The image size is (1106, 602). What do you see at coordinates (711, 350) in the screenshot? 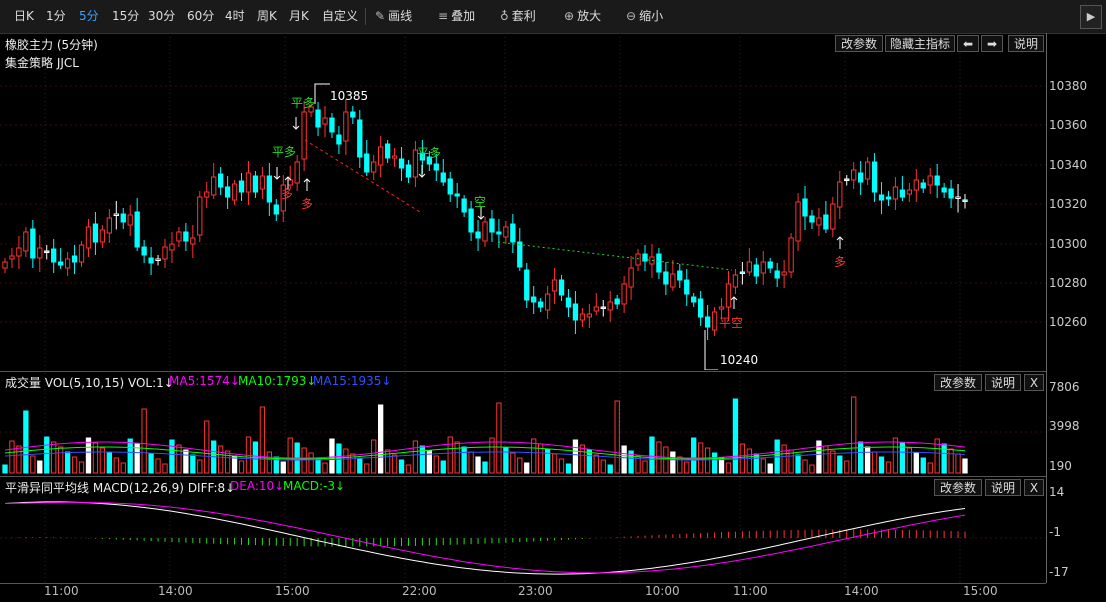
I see `low-marker` at bounding box center [711, 350].